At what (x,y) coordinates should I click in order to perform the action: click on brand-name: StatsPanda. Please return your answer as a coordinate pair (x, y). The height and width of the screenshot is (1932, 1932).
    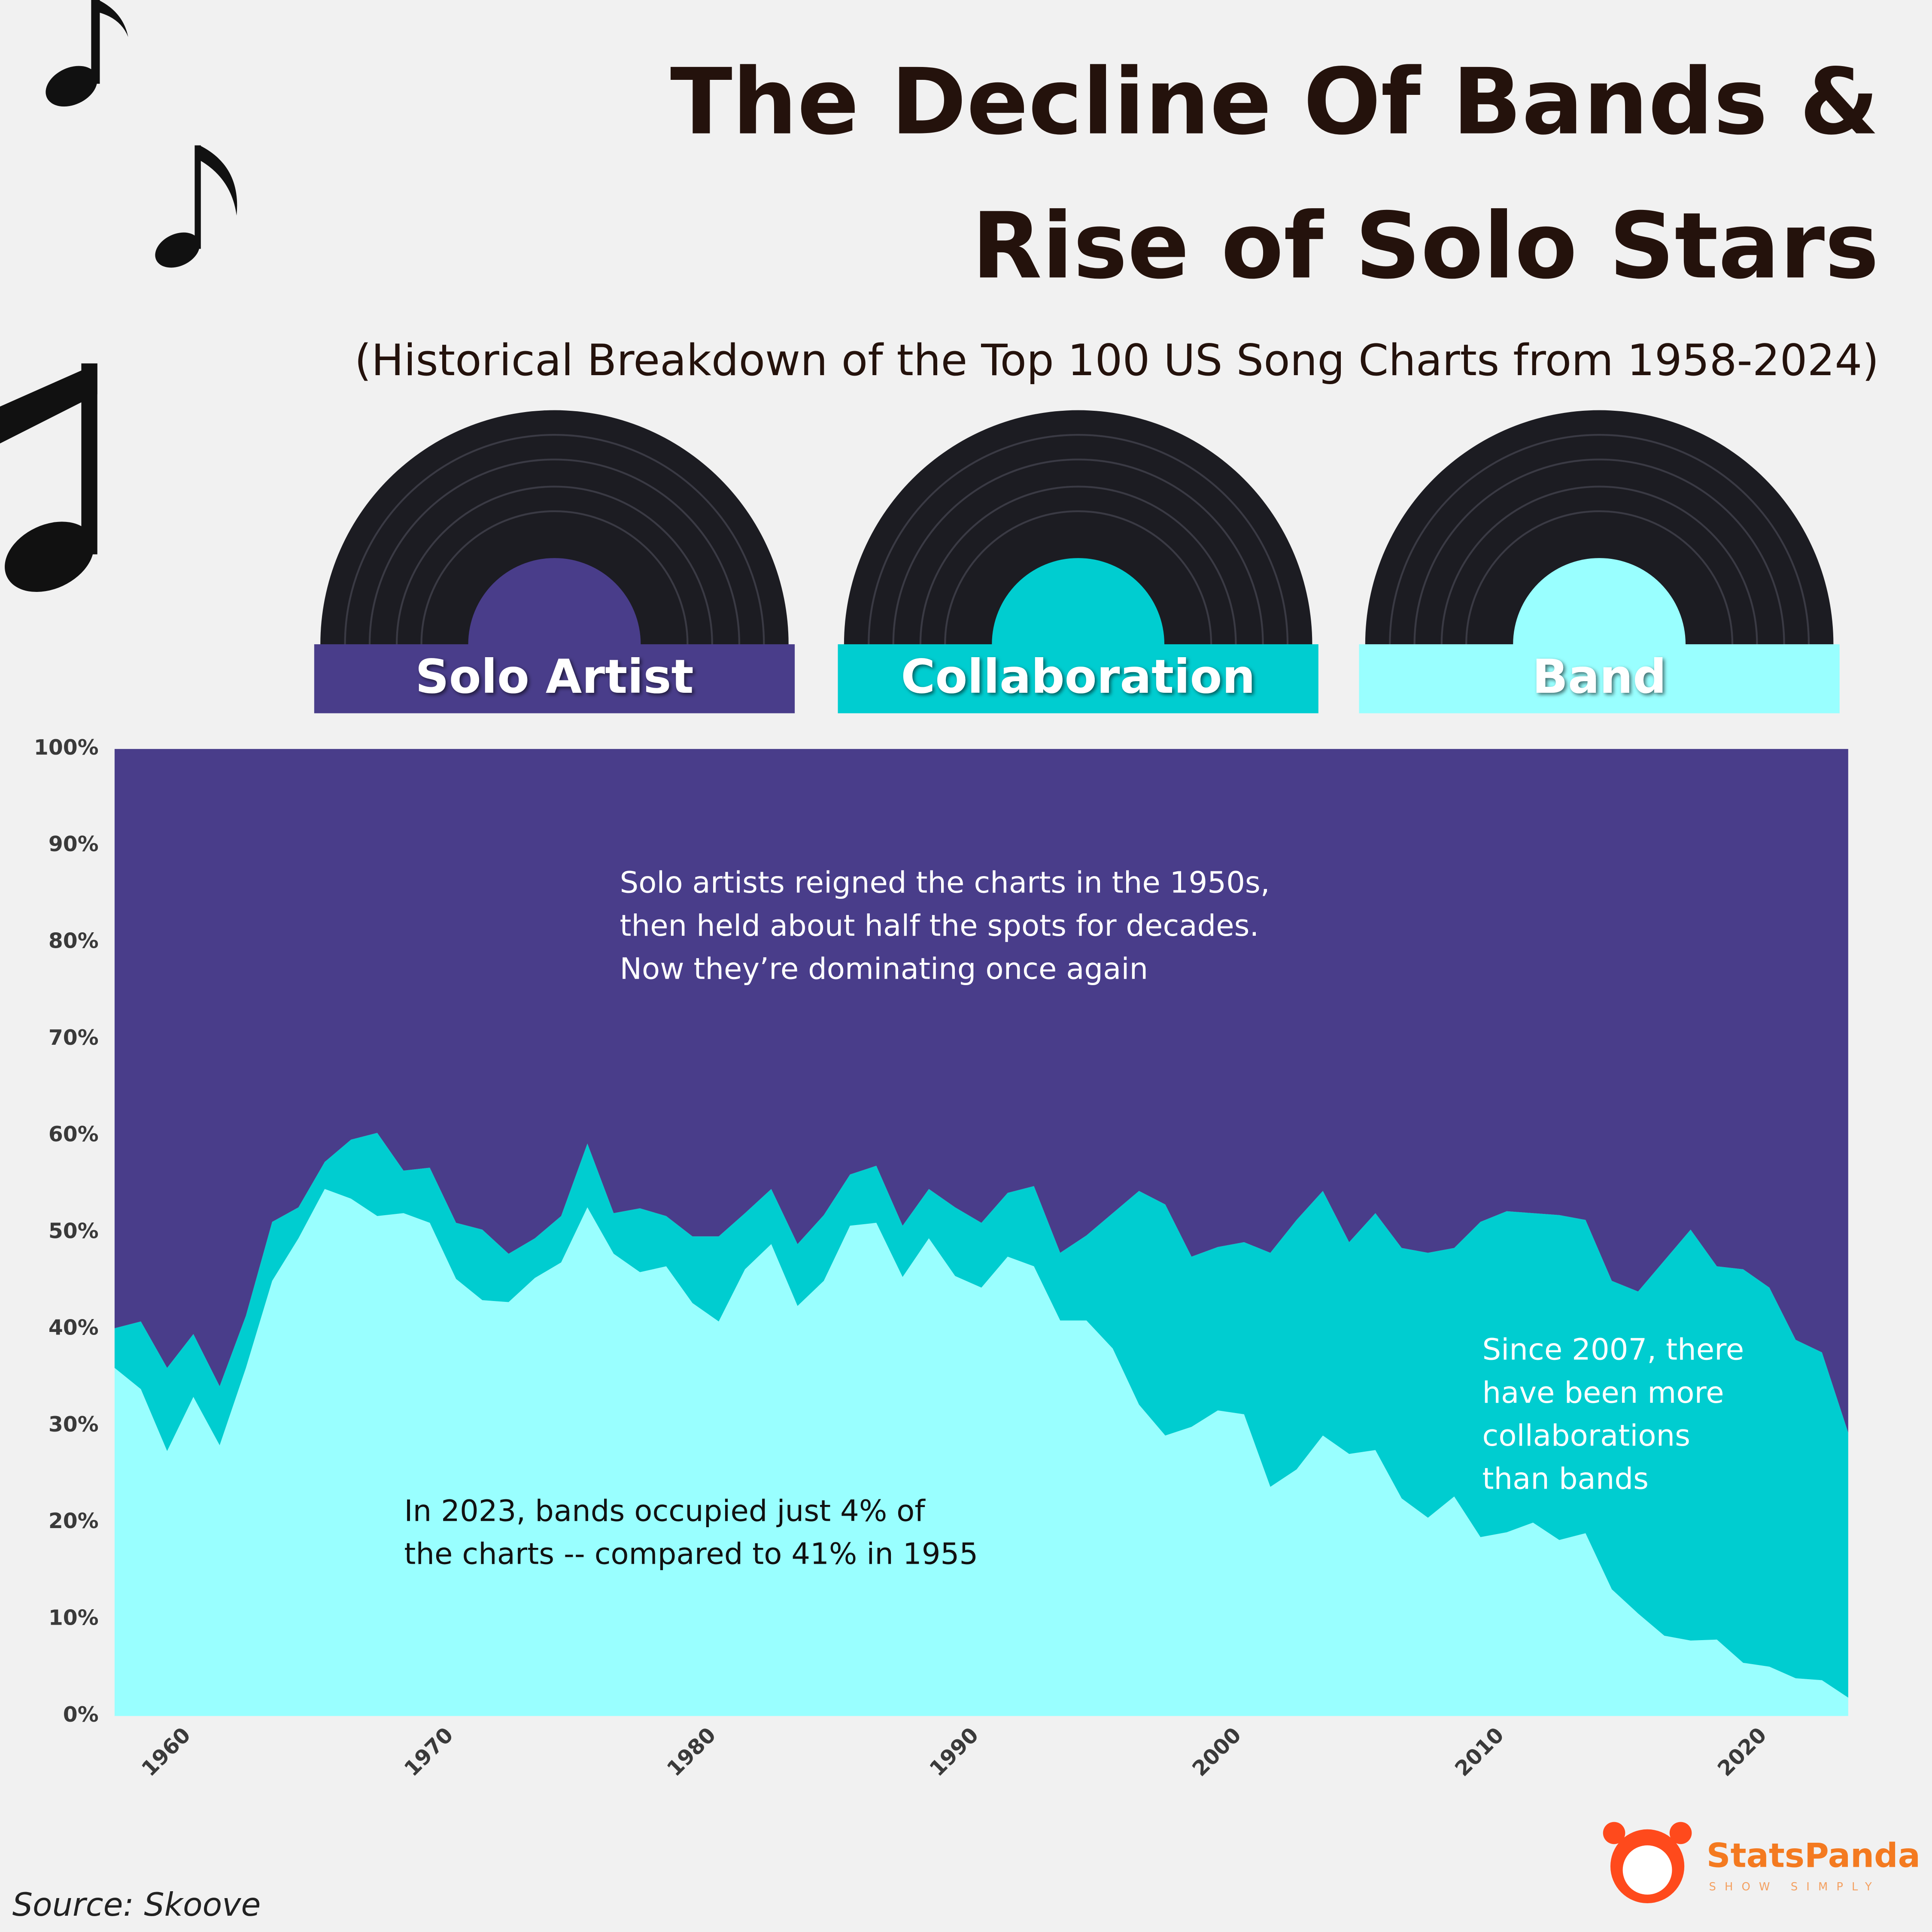
    Looking at the image, I should click on (1814, 1855).